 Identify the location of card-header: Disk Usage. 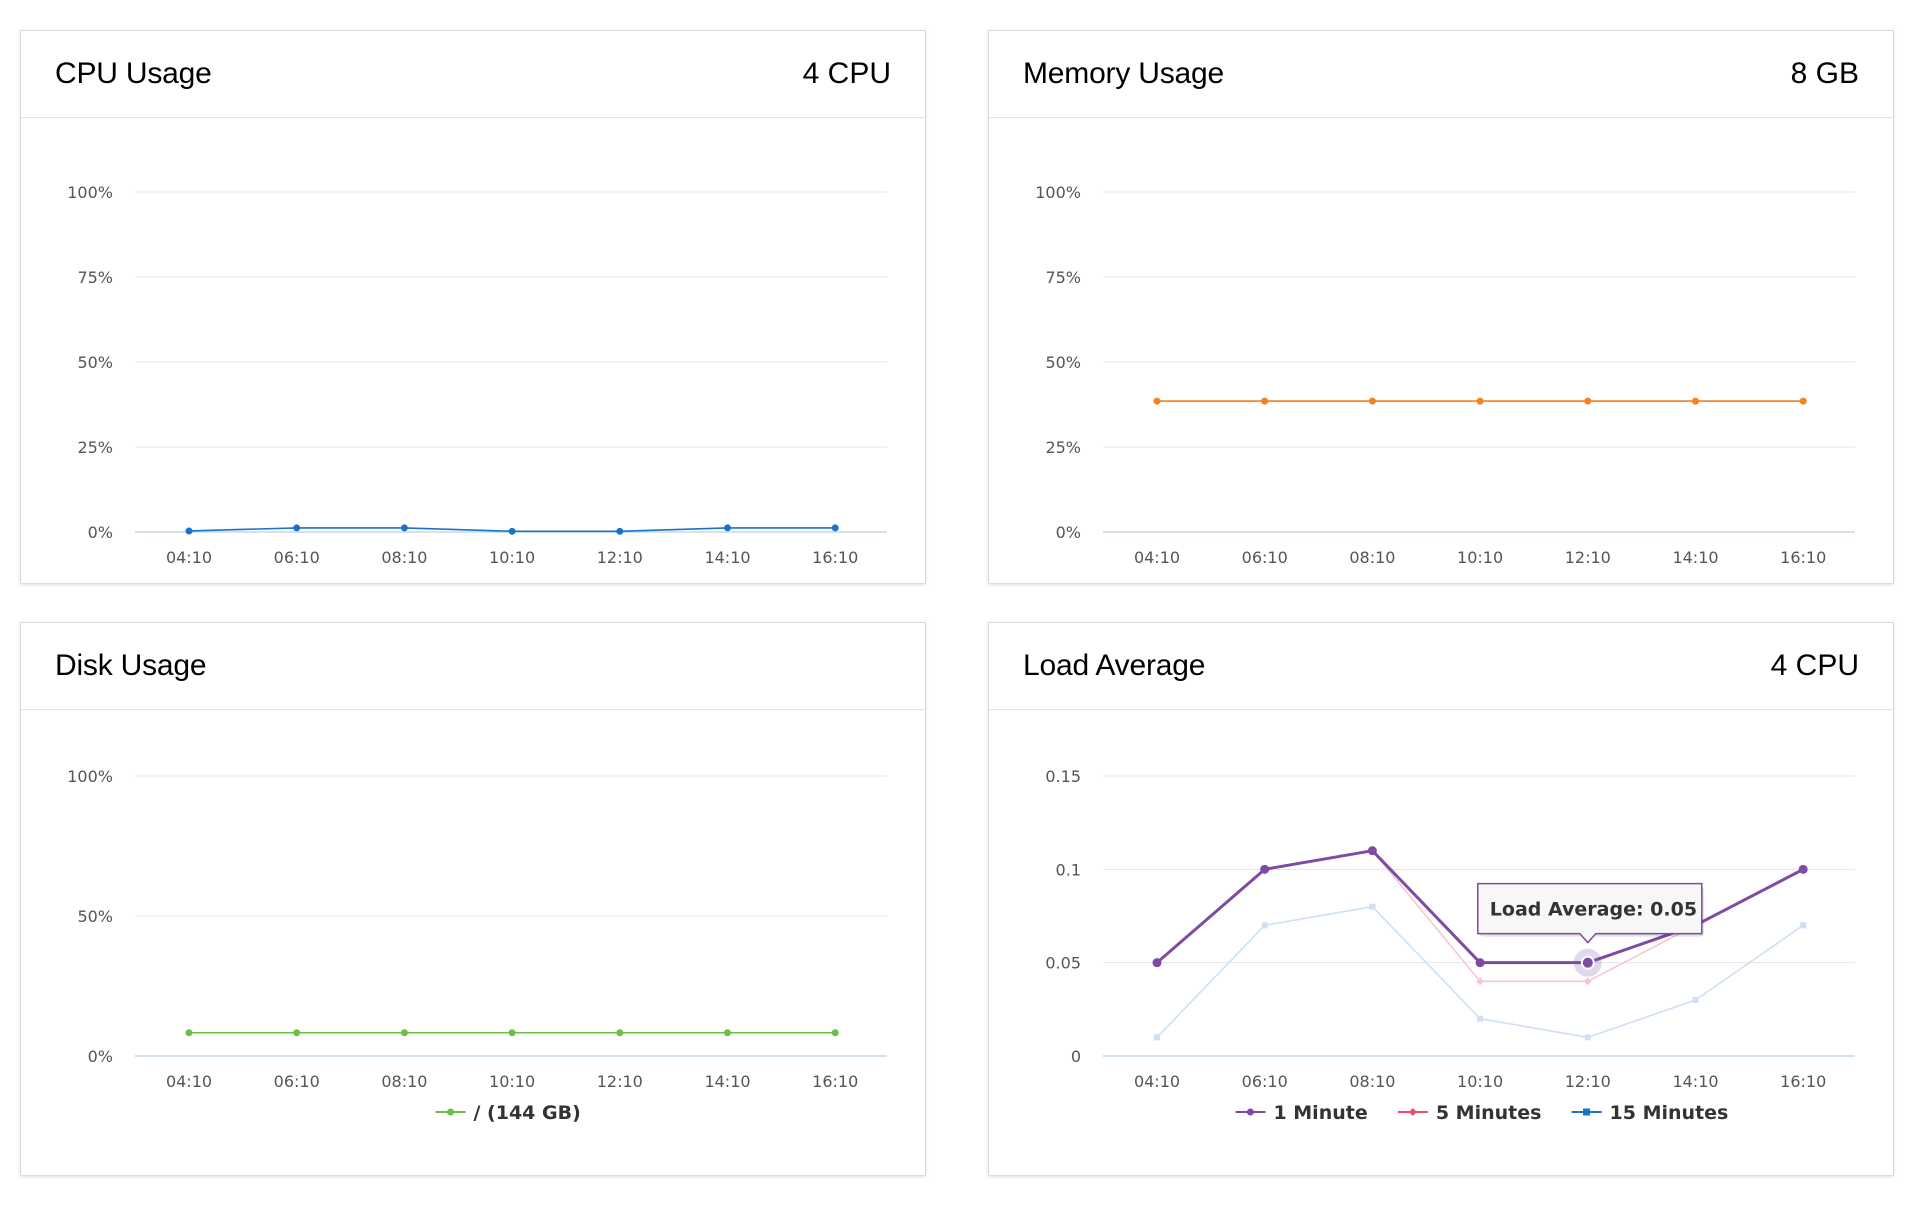
(473, 666).